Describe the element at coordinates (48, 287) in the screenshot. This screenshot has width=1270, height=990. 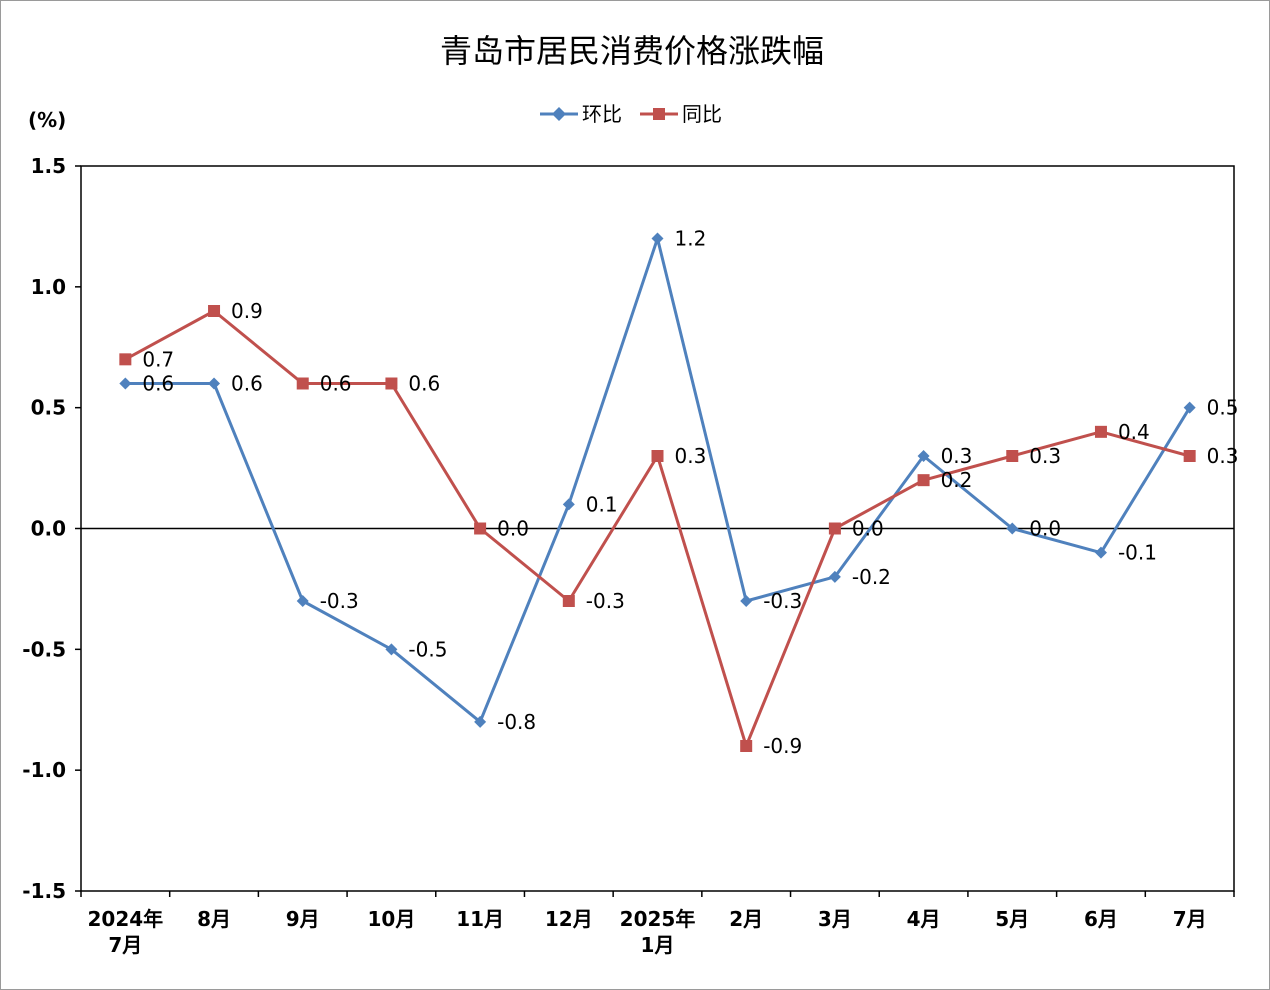
I see `y-tick-label: 1.0` at that location.